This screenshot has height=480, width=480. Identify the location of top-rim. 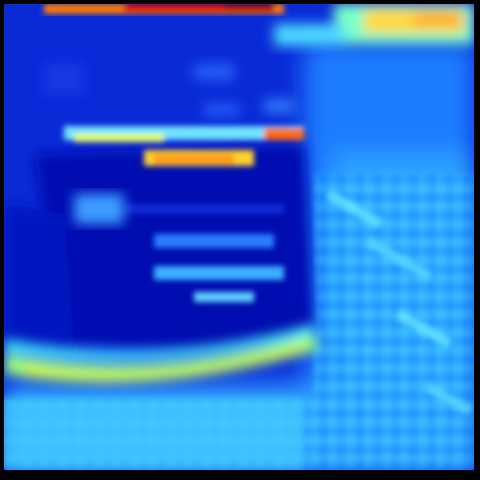
(184, 146).